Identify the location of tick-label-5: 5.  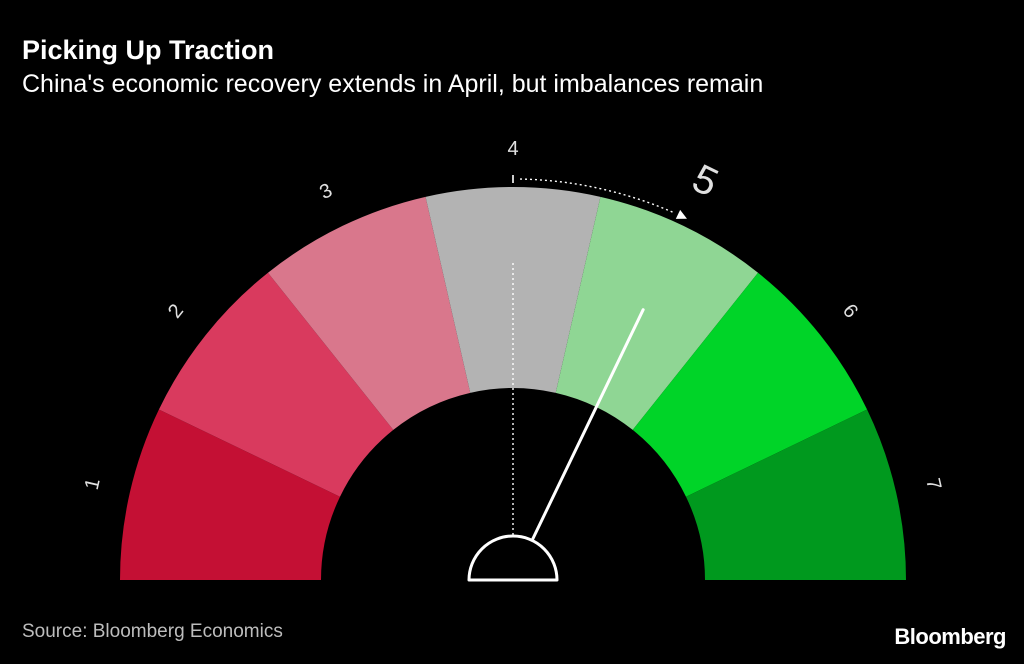
(705, 180).